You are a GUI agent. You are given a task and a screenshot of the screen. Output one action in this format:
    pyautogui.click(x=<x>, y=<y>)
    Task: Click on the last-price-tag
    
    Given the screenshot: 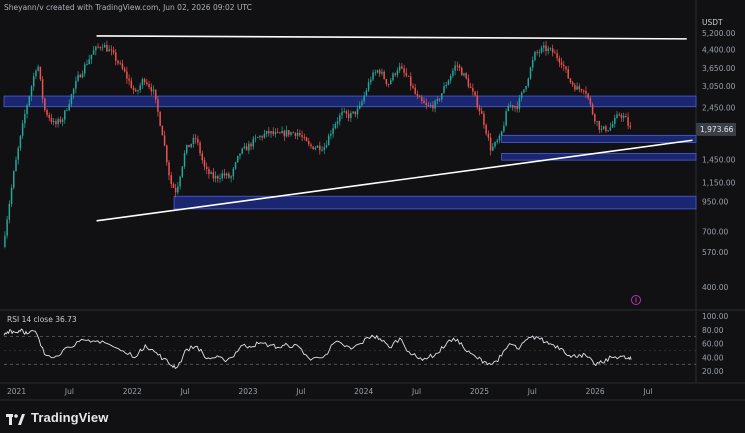 What is the action you would take?
    pyautogui.click(x=716, y=129)
    